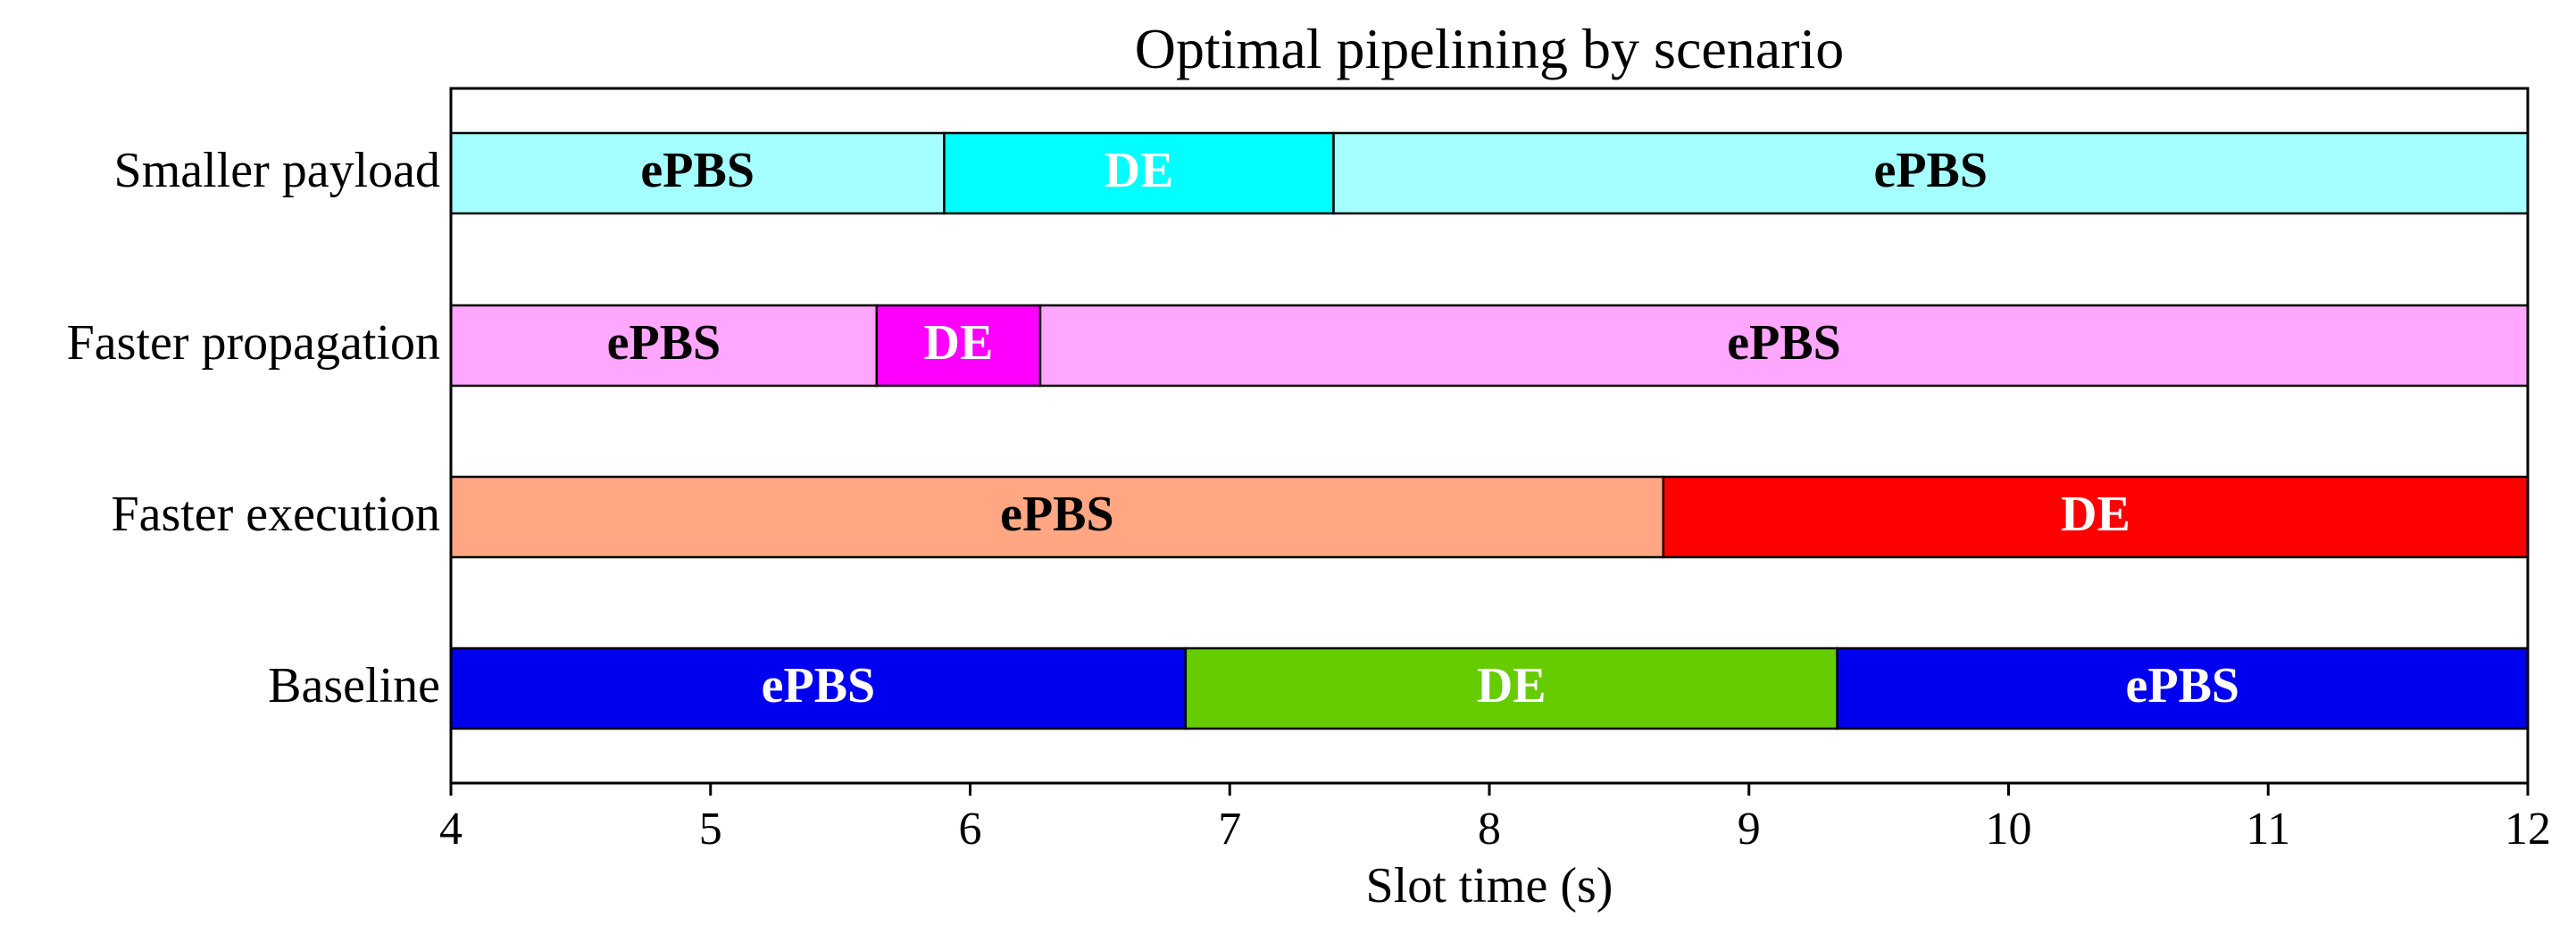  Describe the element at coordinates (819, 685) in the screenshot. I see `segment-label-baseline-1: ePBS` at that location.